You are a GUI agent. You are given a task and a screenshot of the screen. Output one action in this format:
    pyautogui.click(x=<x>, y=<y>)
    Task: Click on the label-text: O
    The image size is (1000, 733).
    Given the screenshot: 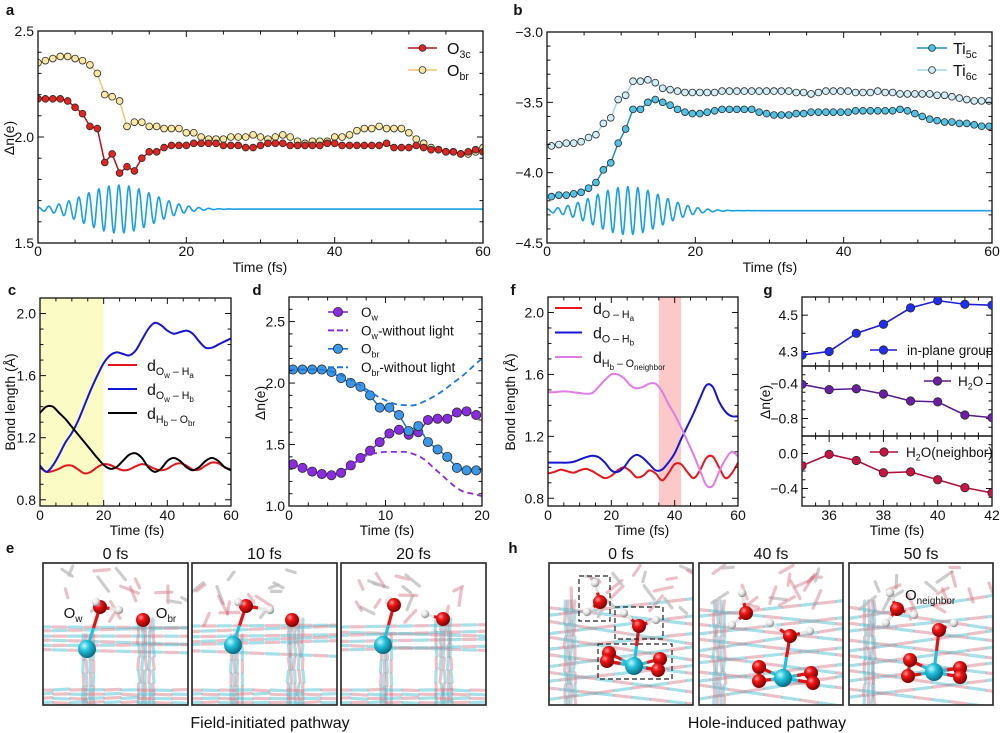 What is the action you would take?
    pyautogui.click(x=366, y=349)
    